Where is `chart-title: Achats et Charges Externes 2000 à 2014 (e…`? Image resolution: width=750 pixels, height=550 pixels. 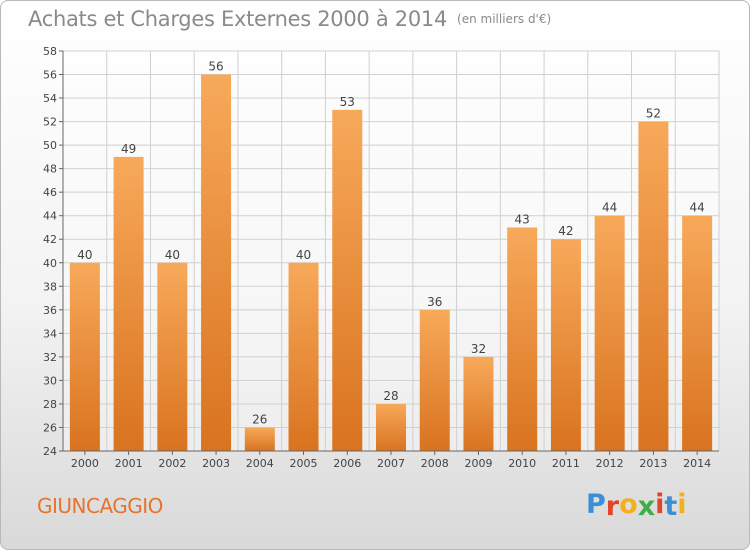
chart-title: Achats et Charges Externes 2000 à 2014 (e… is located at coordinates (289, 19).